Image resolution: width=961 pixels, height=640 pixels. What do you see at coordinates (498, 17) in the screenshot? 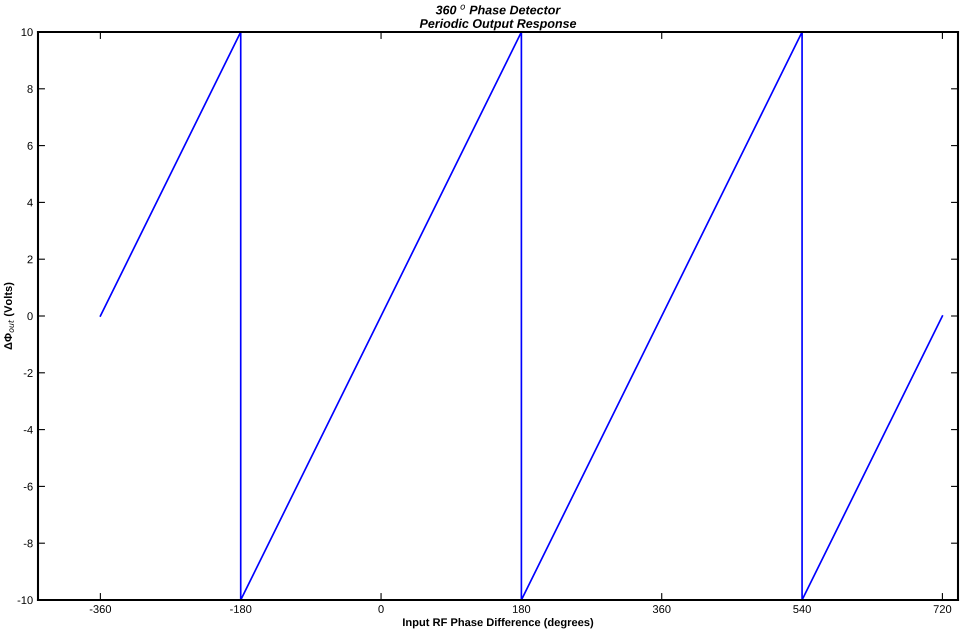
I see `chart-title: 360 $^{o}$ Phase Detector Periodic Output Response` at bounding box center [498, 17].